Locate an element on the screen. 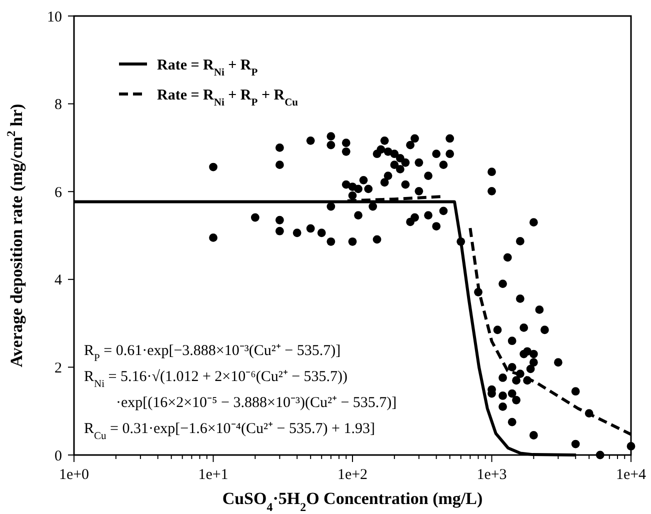 Image resolution: width=651 pixels, height=514 pixels. annotation: R$_{Cu}$ = 0.31·exp[−1.6×10⁻⁴(Cu²⁺ − 535.7) + 1.93] is located at coordinates (229, 431).